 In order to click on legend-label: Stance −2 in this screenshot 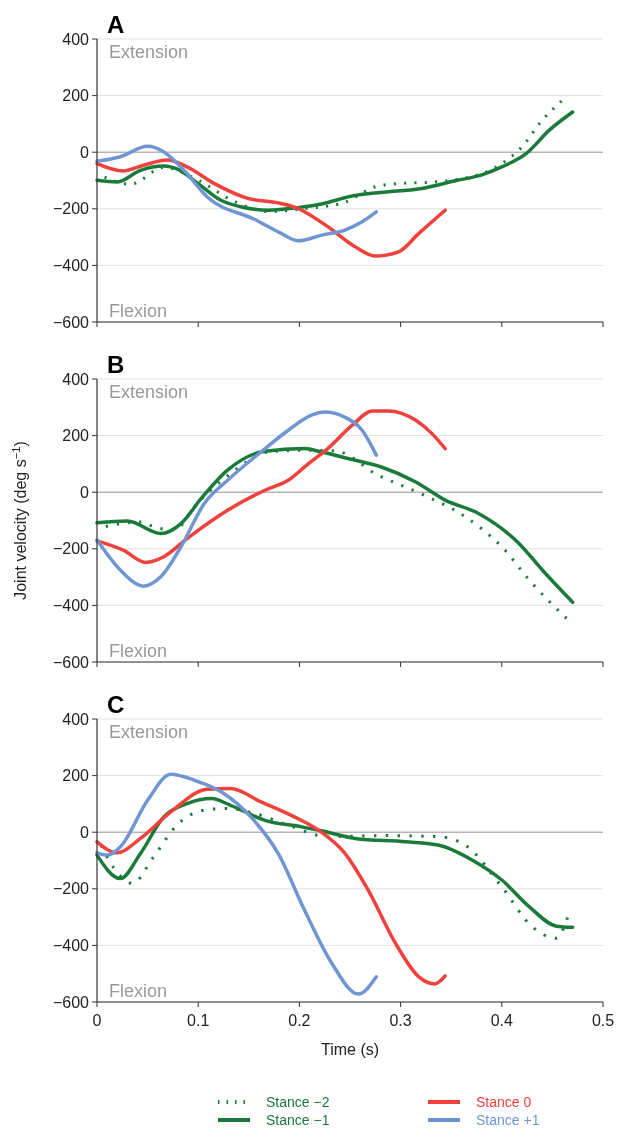, I will do `click(298, 1101)`.